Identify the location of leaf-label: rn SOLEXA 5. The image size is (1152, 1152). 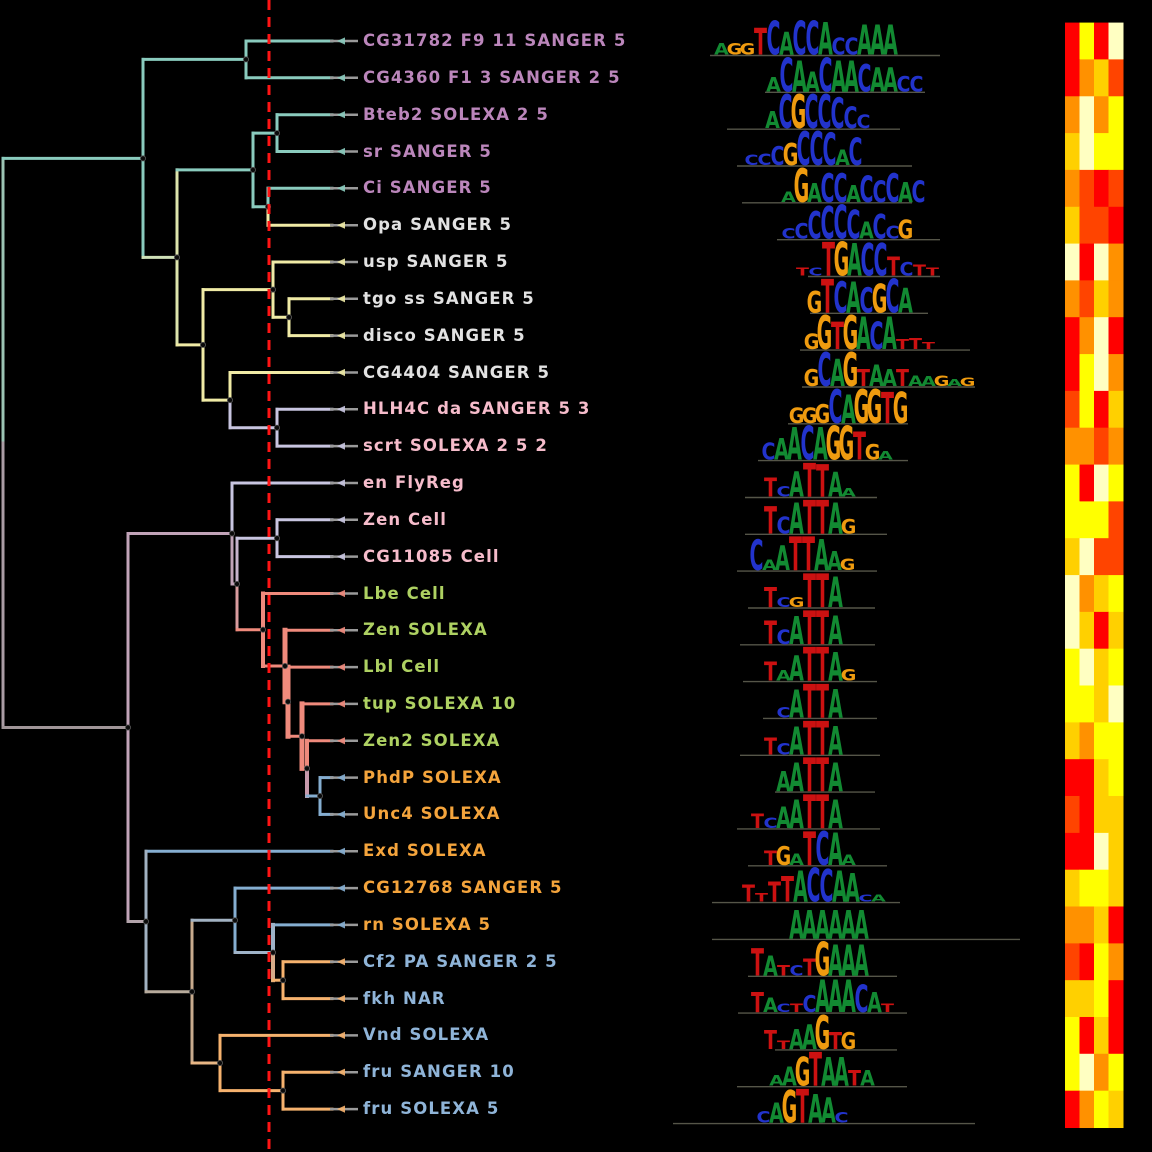
(427, 924).